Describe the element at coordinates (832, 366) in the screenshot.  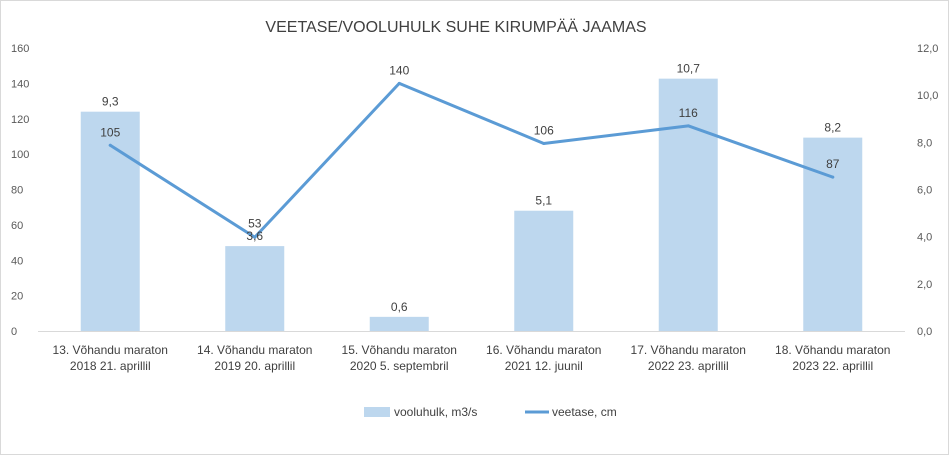
I see `x-tick-label: 2023 22. aprillil` at that location.